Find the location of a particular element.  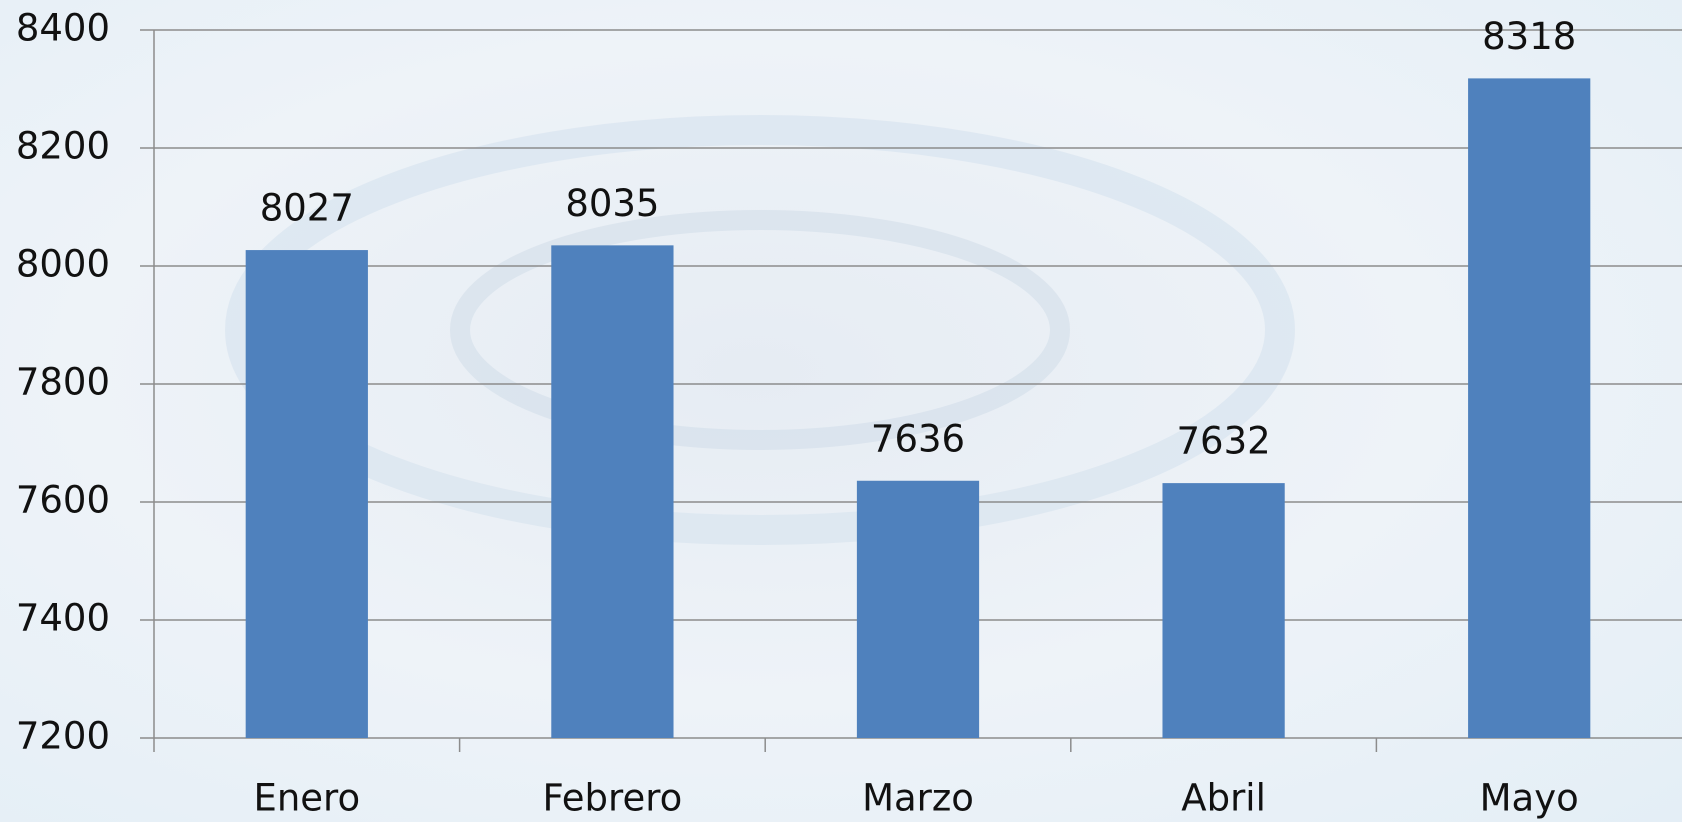

data-label: 7636 is located at coordinates (918, 438).